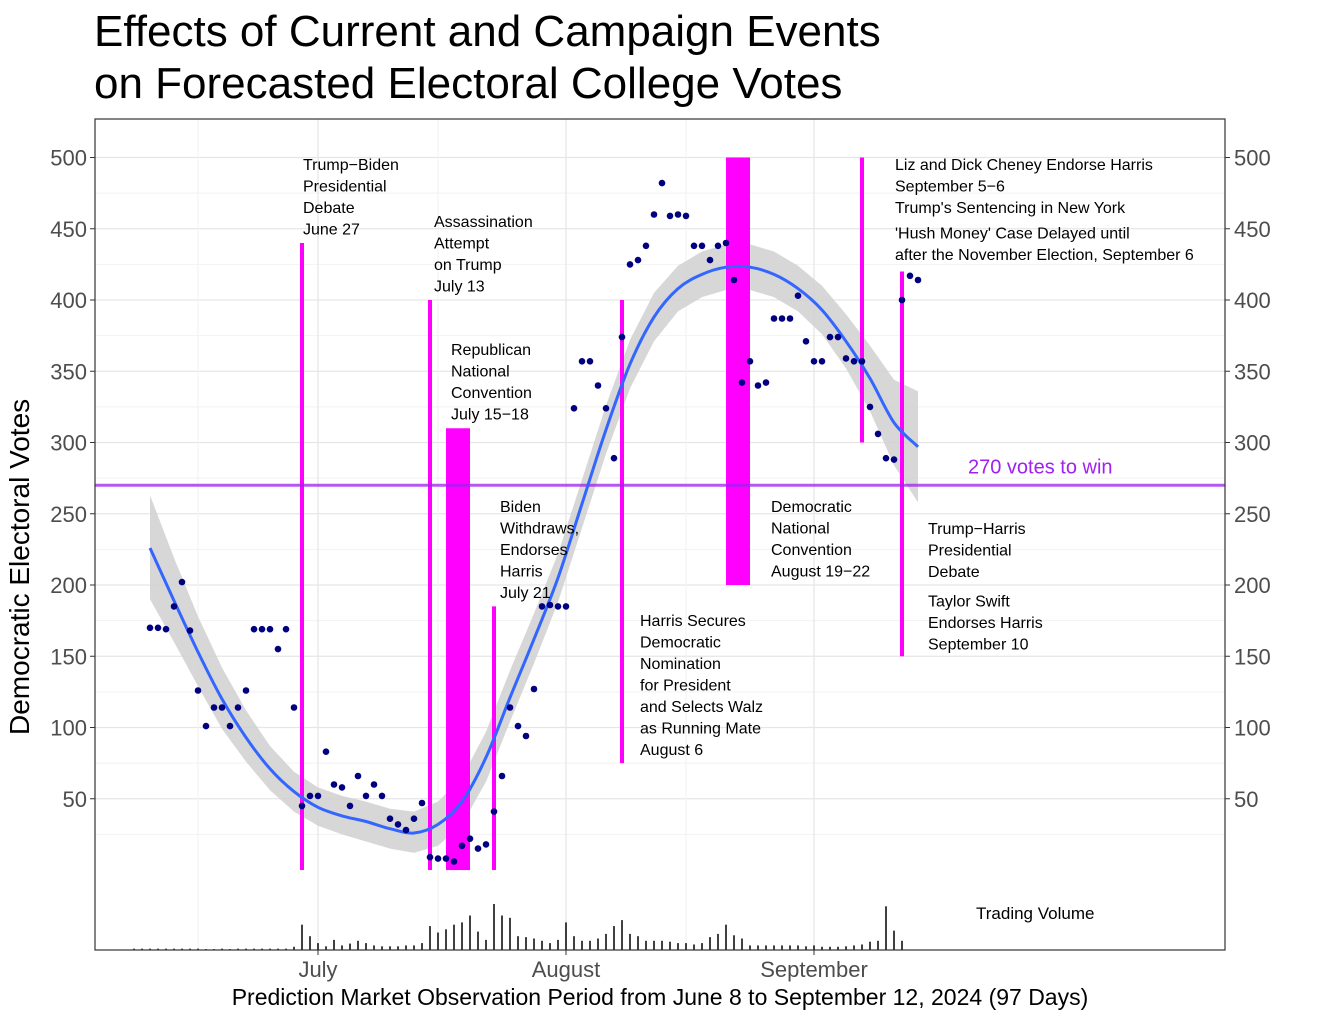  Describe the element at coordinates (483, 222) in the screenshot. I see `event-label-2: Assassination` at that location.